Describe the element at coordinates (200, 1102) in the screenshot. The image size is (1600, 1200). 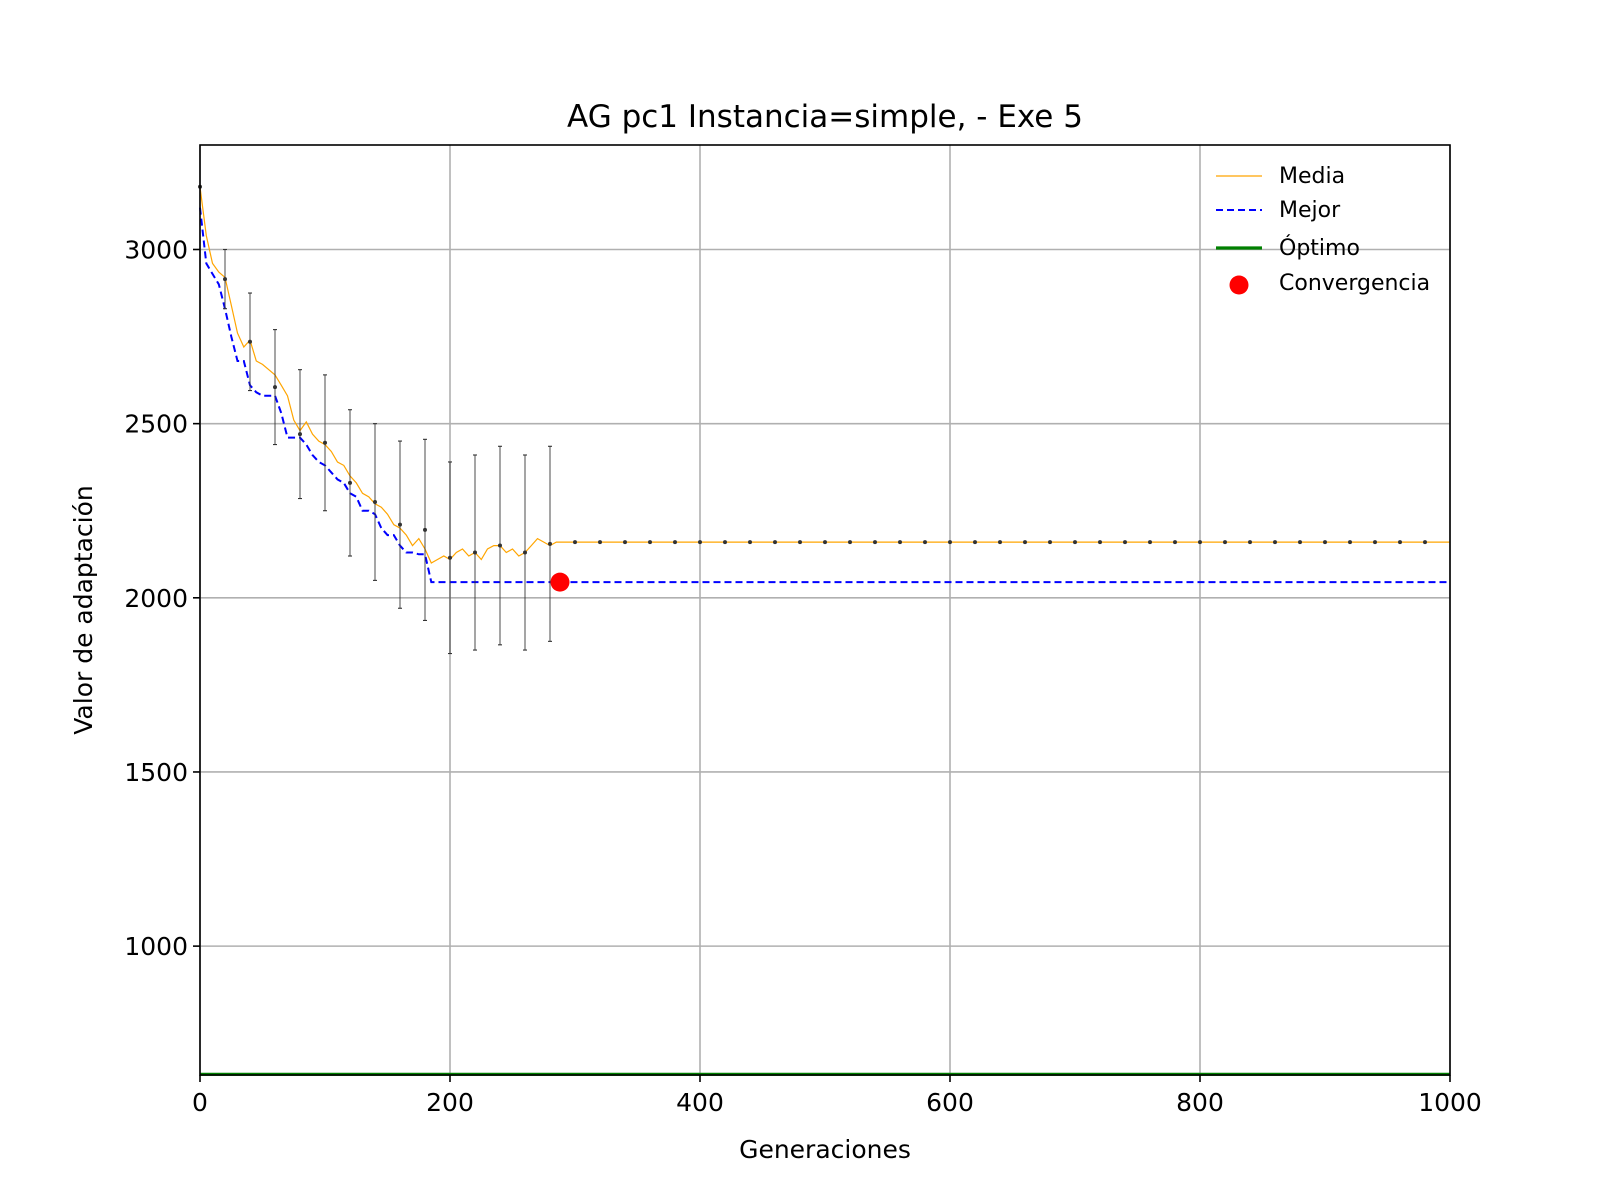
I see `x-tick-label: 0` at that location.